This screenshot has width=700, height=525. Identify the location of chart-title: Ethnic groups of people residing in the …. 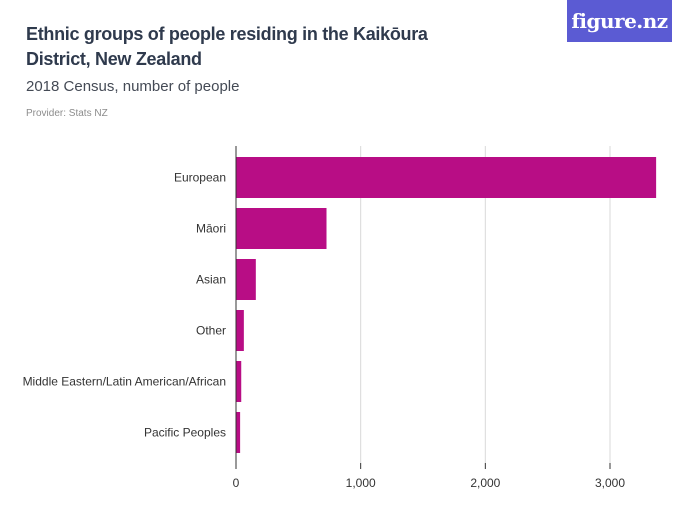
(227, 46).